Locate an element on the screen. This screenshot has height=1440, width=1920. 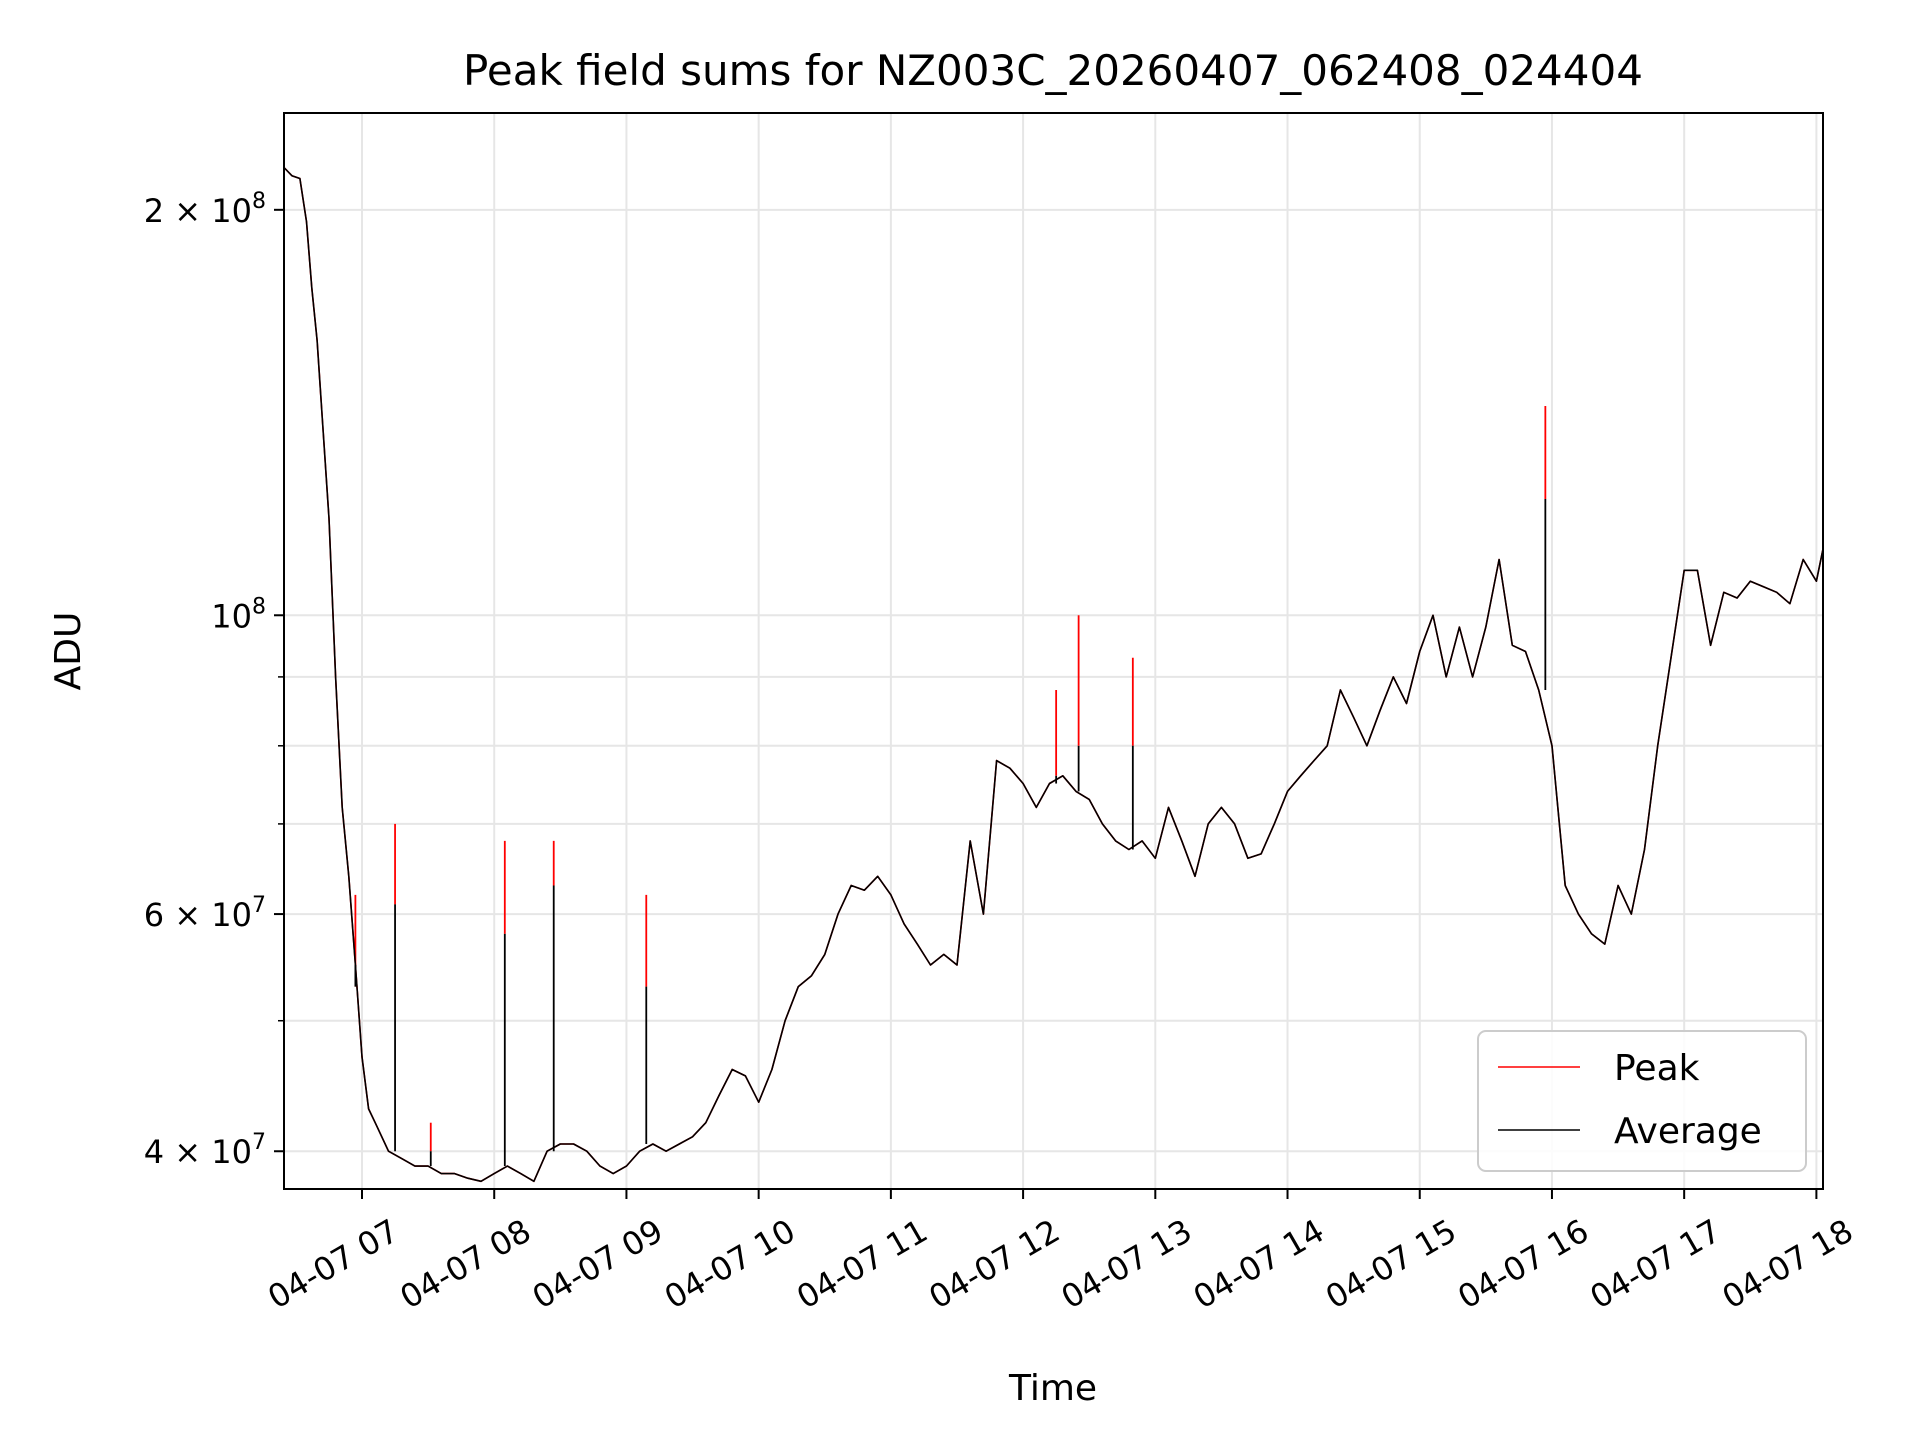
legend-box is located at coordinates (1642, 1101).